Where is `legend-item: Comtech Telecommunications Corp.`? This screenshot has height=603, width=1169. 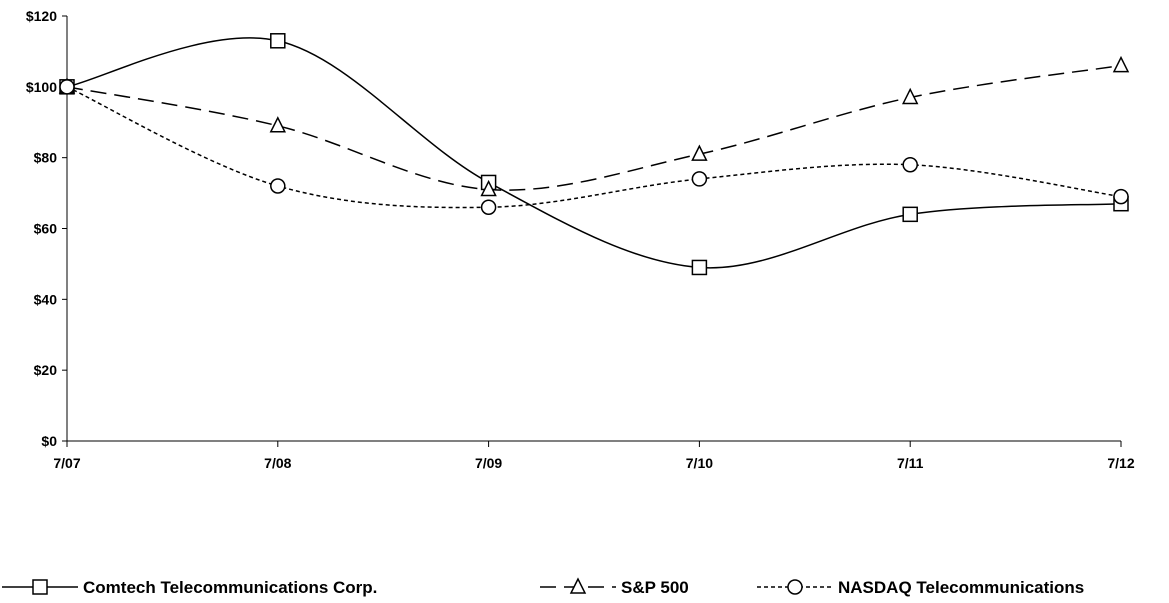 legend-item: Comtech Telecommunications Corp. is located at coordinates (189, 587).